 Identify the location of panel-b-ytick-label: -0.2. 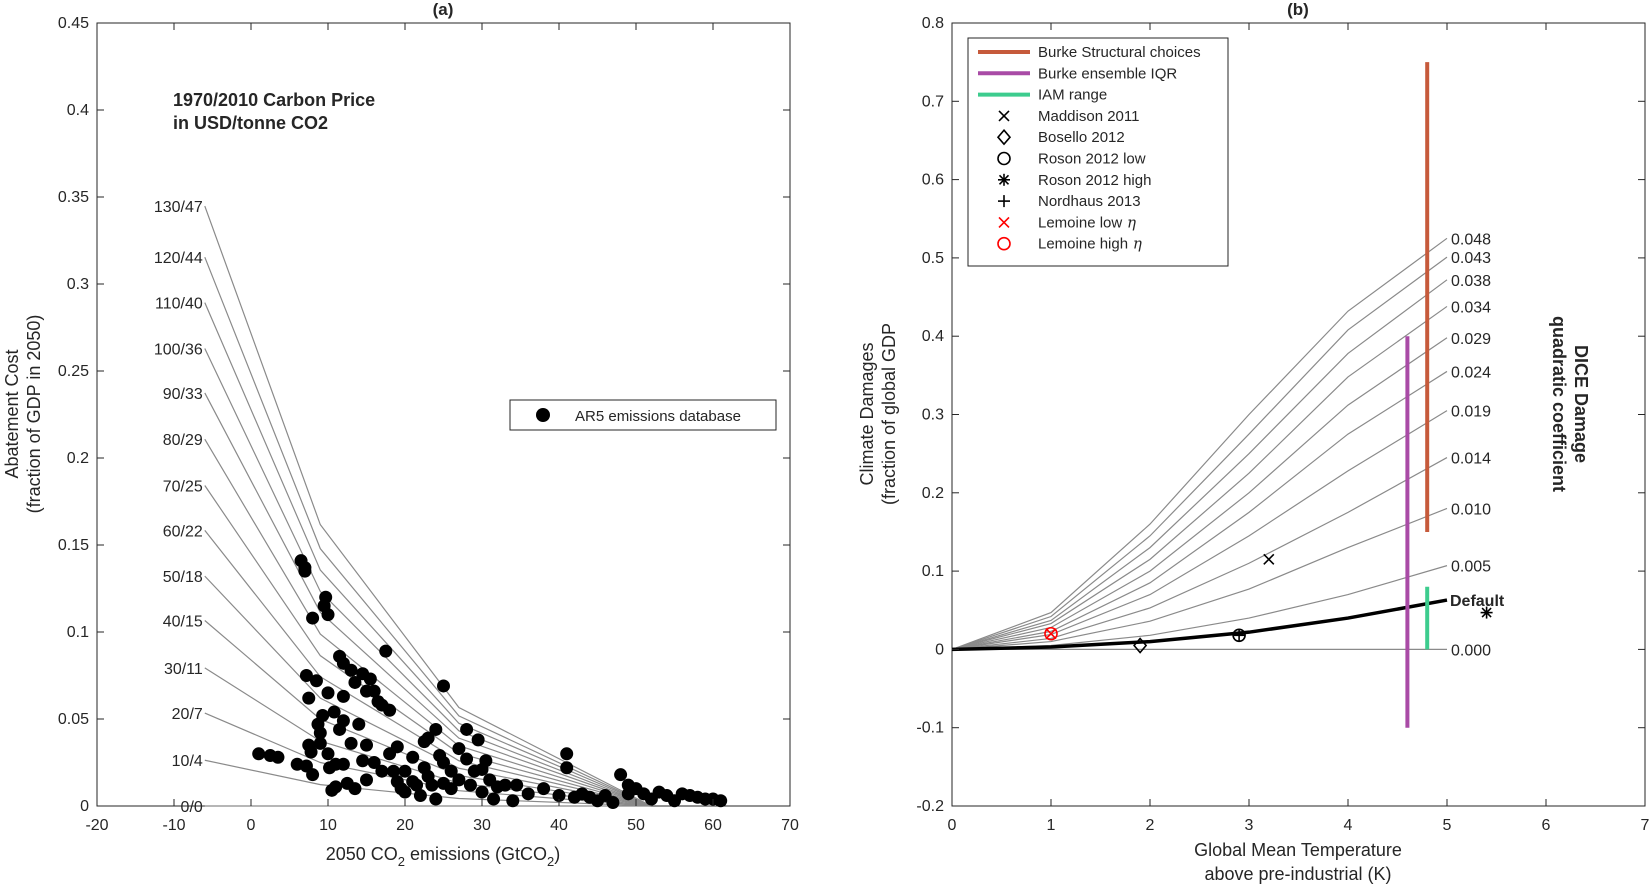
(930, 806).